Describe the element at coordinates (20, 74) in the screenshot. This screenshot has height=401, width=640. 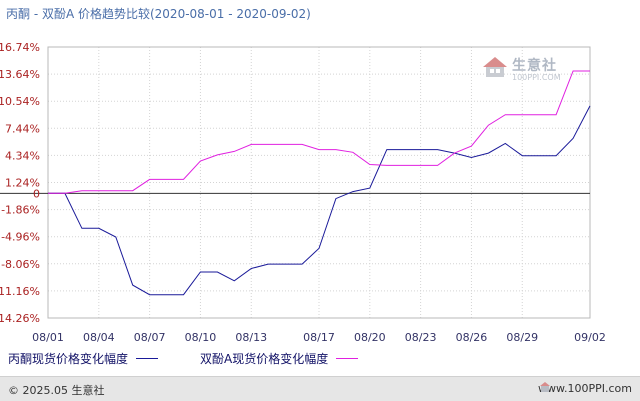
I see `y-tick-label: 13.64%` at that location.